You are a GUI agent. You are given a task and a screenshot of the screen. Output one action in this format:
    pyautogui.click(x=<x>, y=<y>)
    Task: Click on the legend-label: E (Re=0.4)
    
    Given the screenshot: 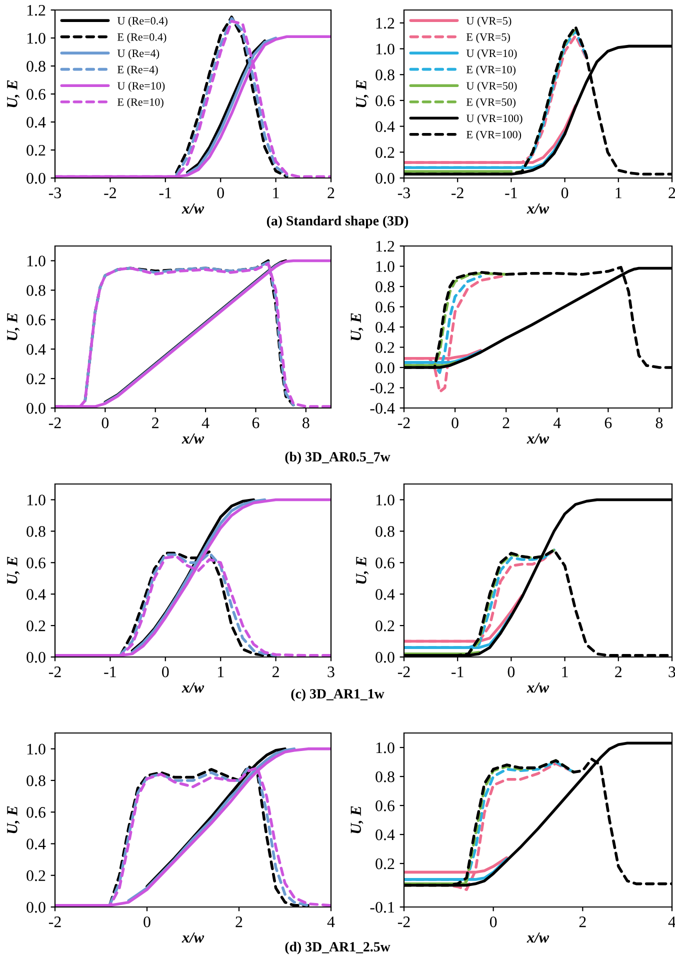 What is the action you would take?
    pyautogui.click(x=142, y=38)
    